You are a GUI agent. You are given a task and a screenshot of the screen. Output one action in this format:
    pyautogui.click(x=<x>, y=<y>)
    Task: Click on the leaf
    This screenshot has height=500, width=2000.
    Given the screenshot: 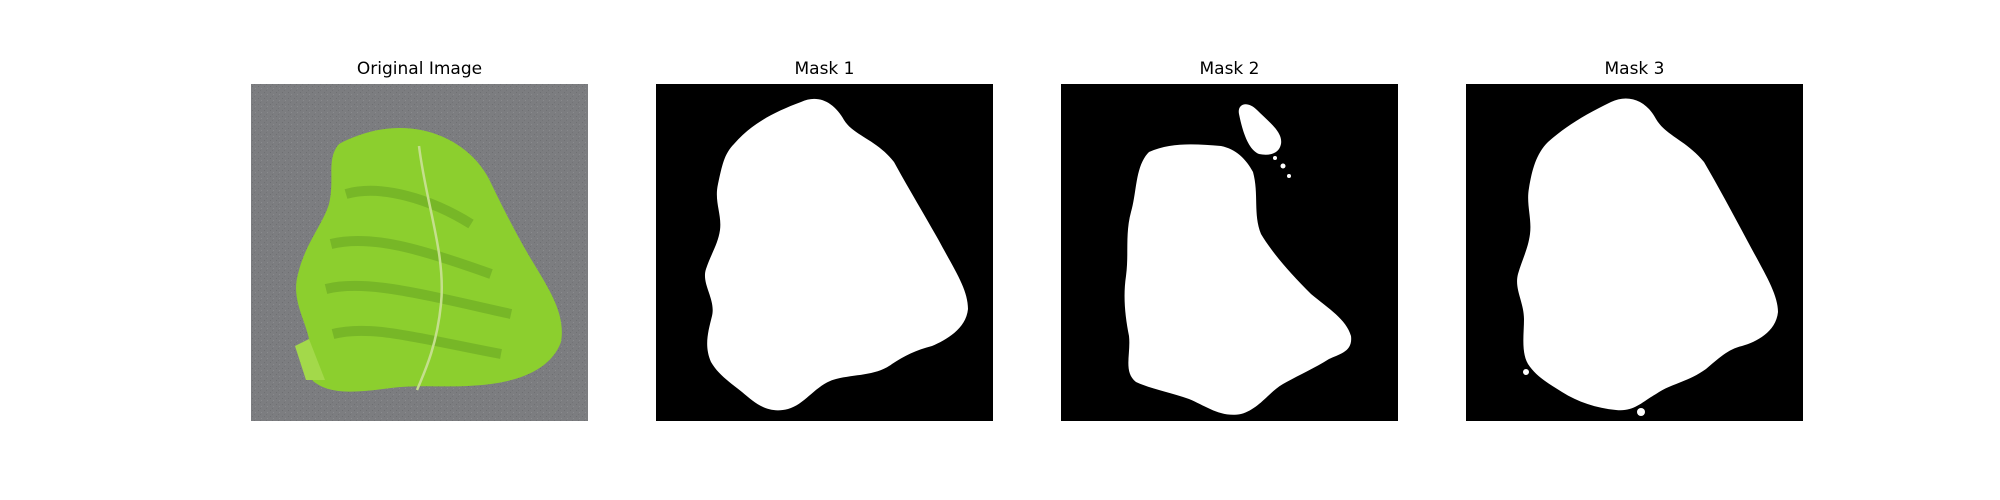 What is the action you would take?
    pyautogui.click(x=429, y=259)
    